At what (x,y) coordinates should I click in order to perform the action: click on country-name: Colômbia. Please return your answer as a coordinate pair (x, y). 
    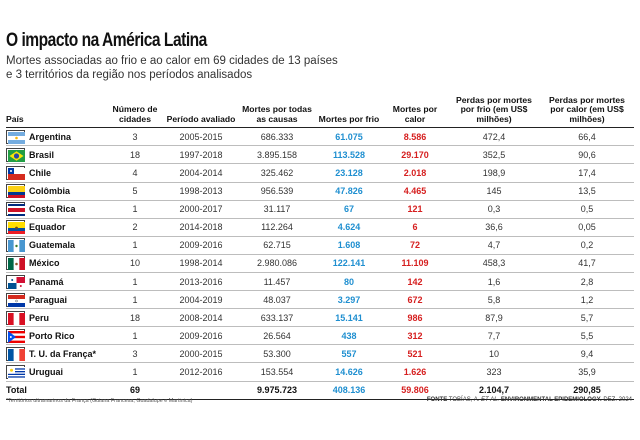
    Looking at the image, I should click on (50, 191).